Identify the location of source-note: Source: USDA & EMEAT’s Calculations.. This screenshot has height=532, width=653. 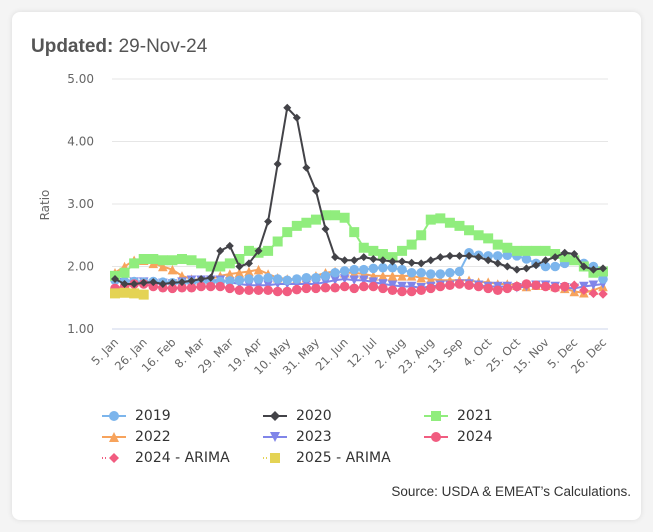
(511, 491).